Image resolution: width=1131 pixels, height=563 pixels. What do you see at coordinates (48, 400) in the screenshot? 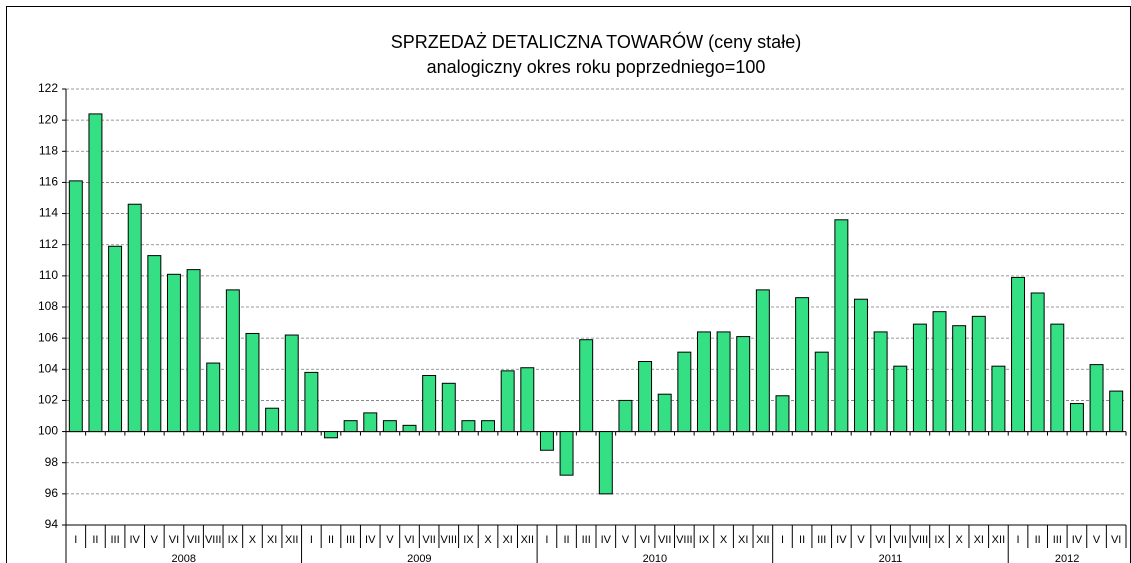
I see `y-tick-label: 102` at bounding box center [48, 400].